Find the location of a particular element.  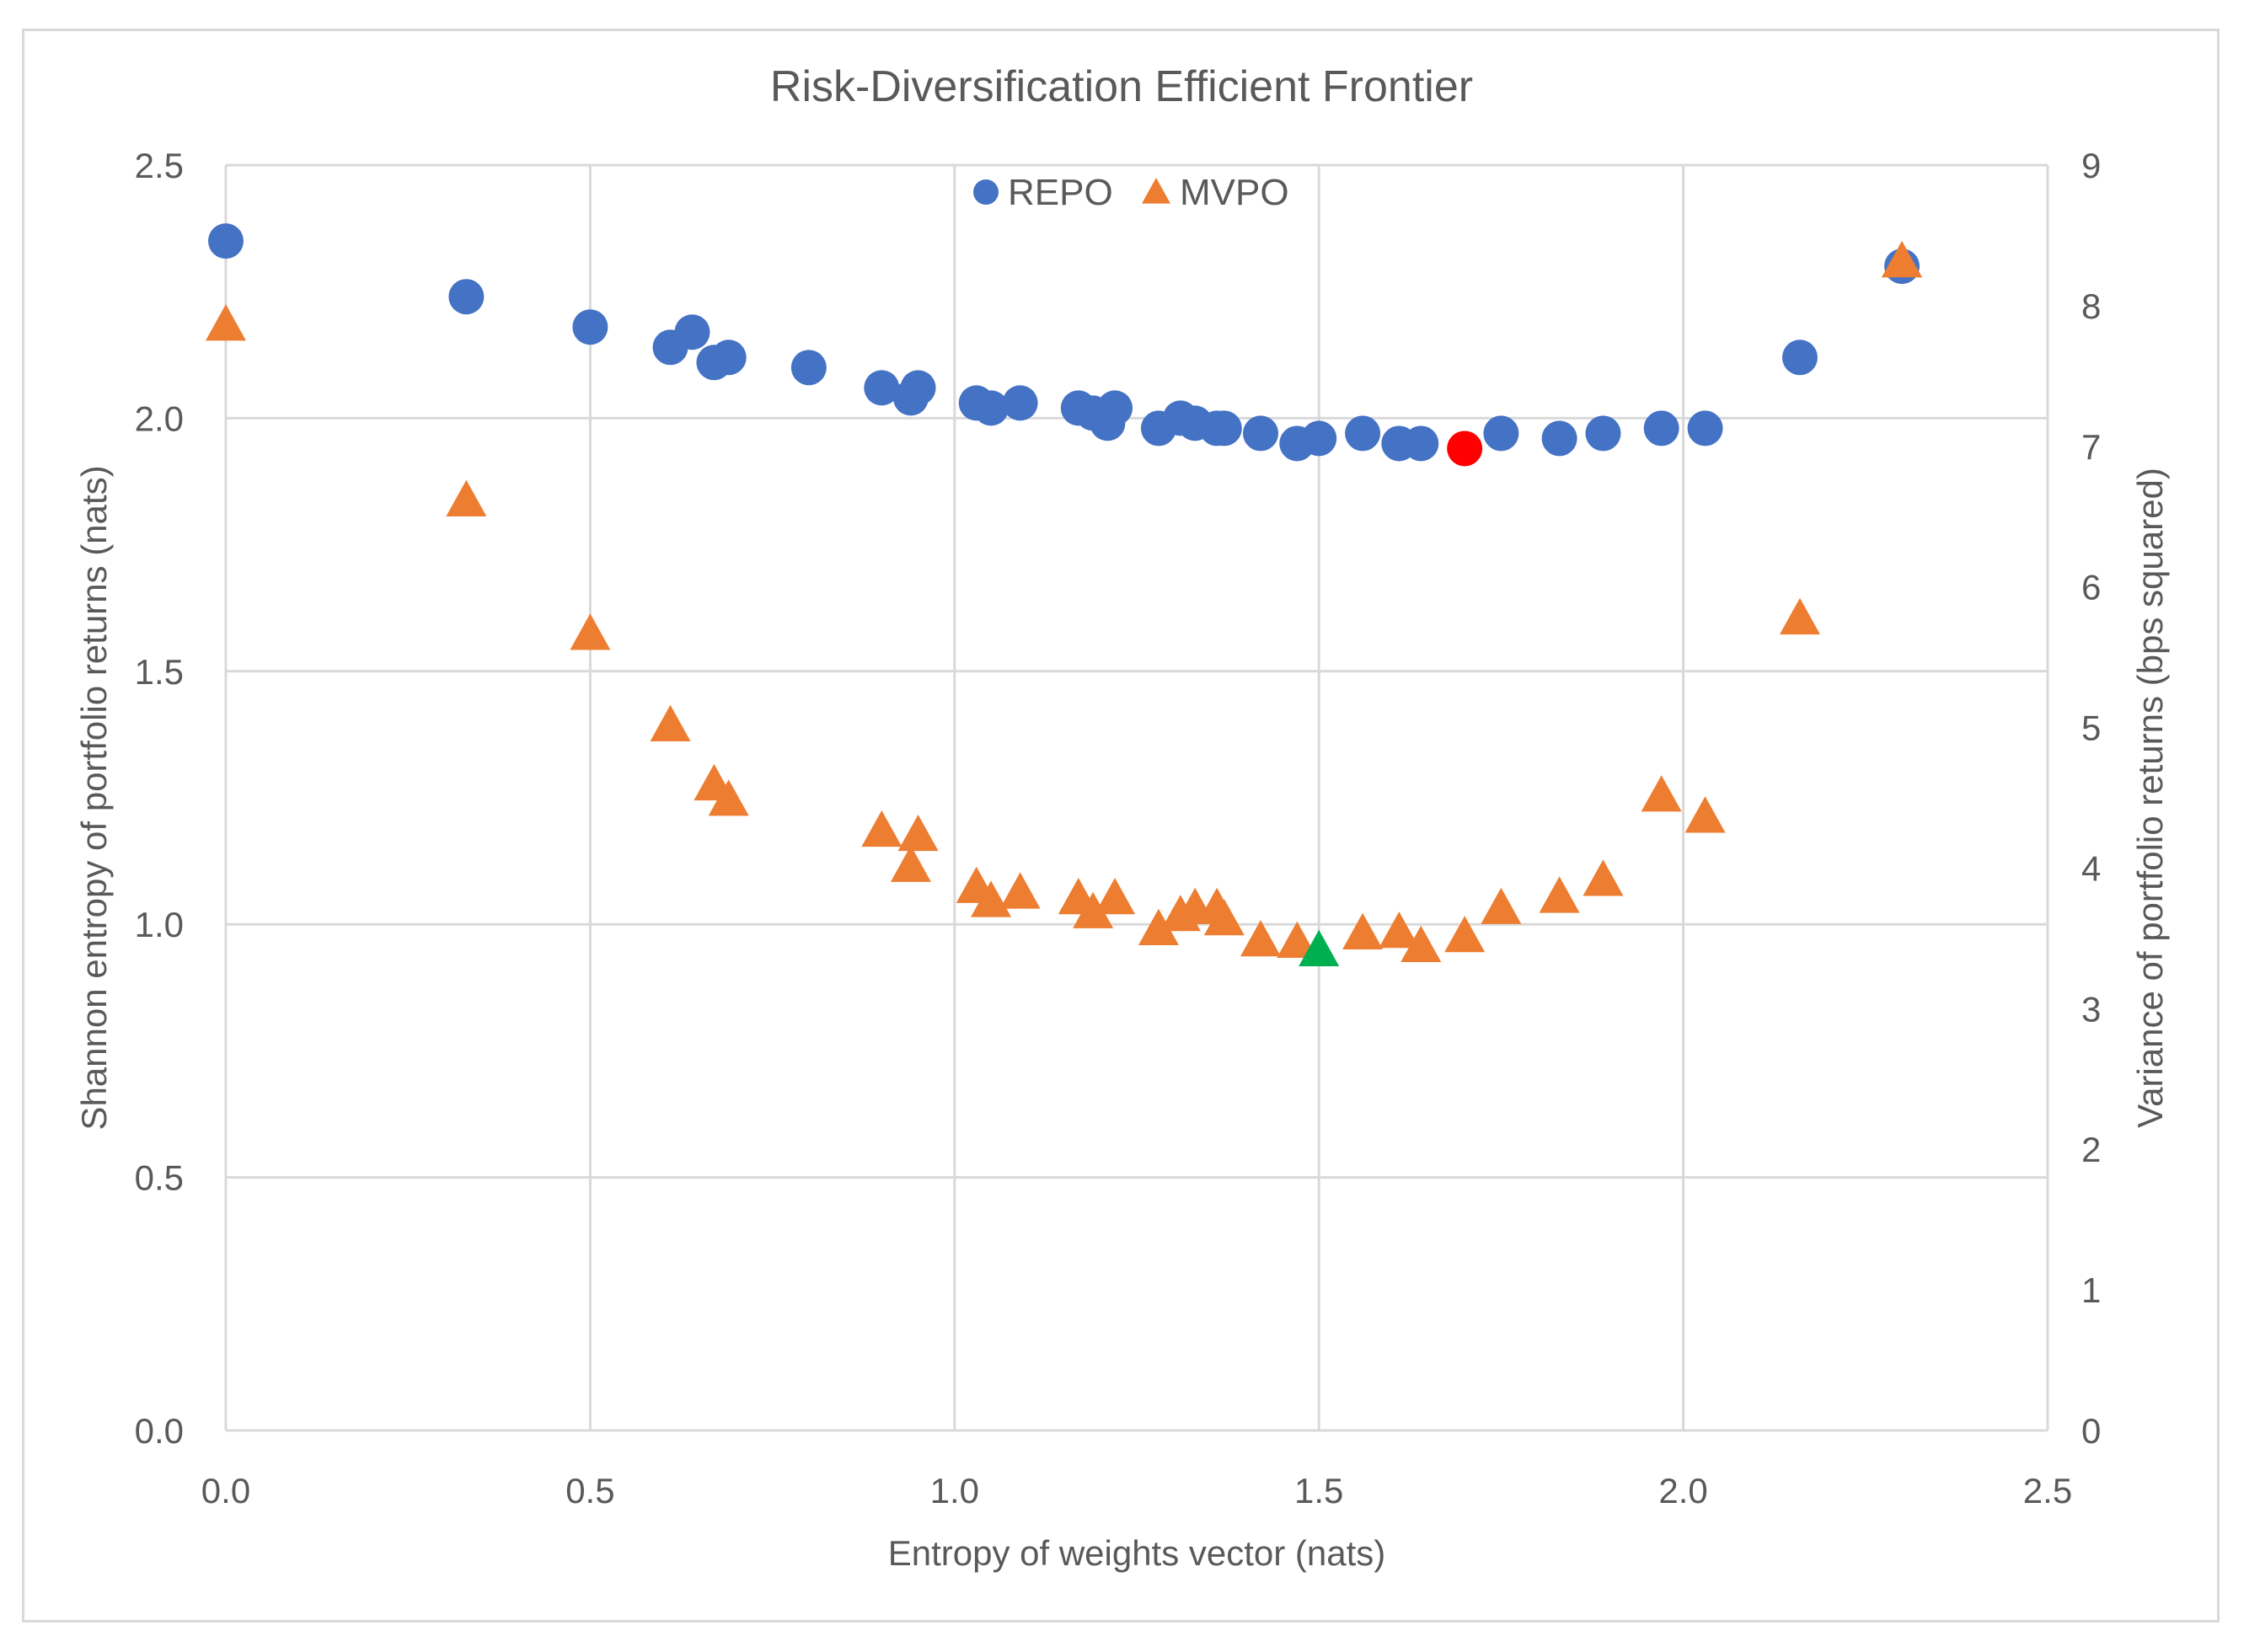

left-y-tick-label: 1.0 is located at coordinates (159, 925).